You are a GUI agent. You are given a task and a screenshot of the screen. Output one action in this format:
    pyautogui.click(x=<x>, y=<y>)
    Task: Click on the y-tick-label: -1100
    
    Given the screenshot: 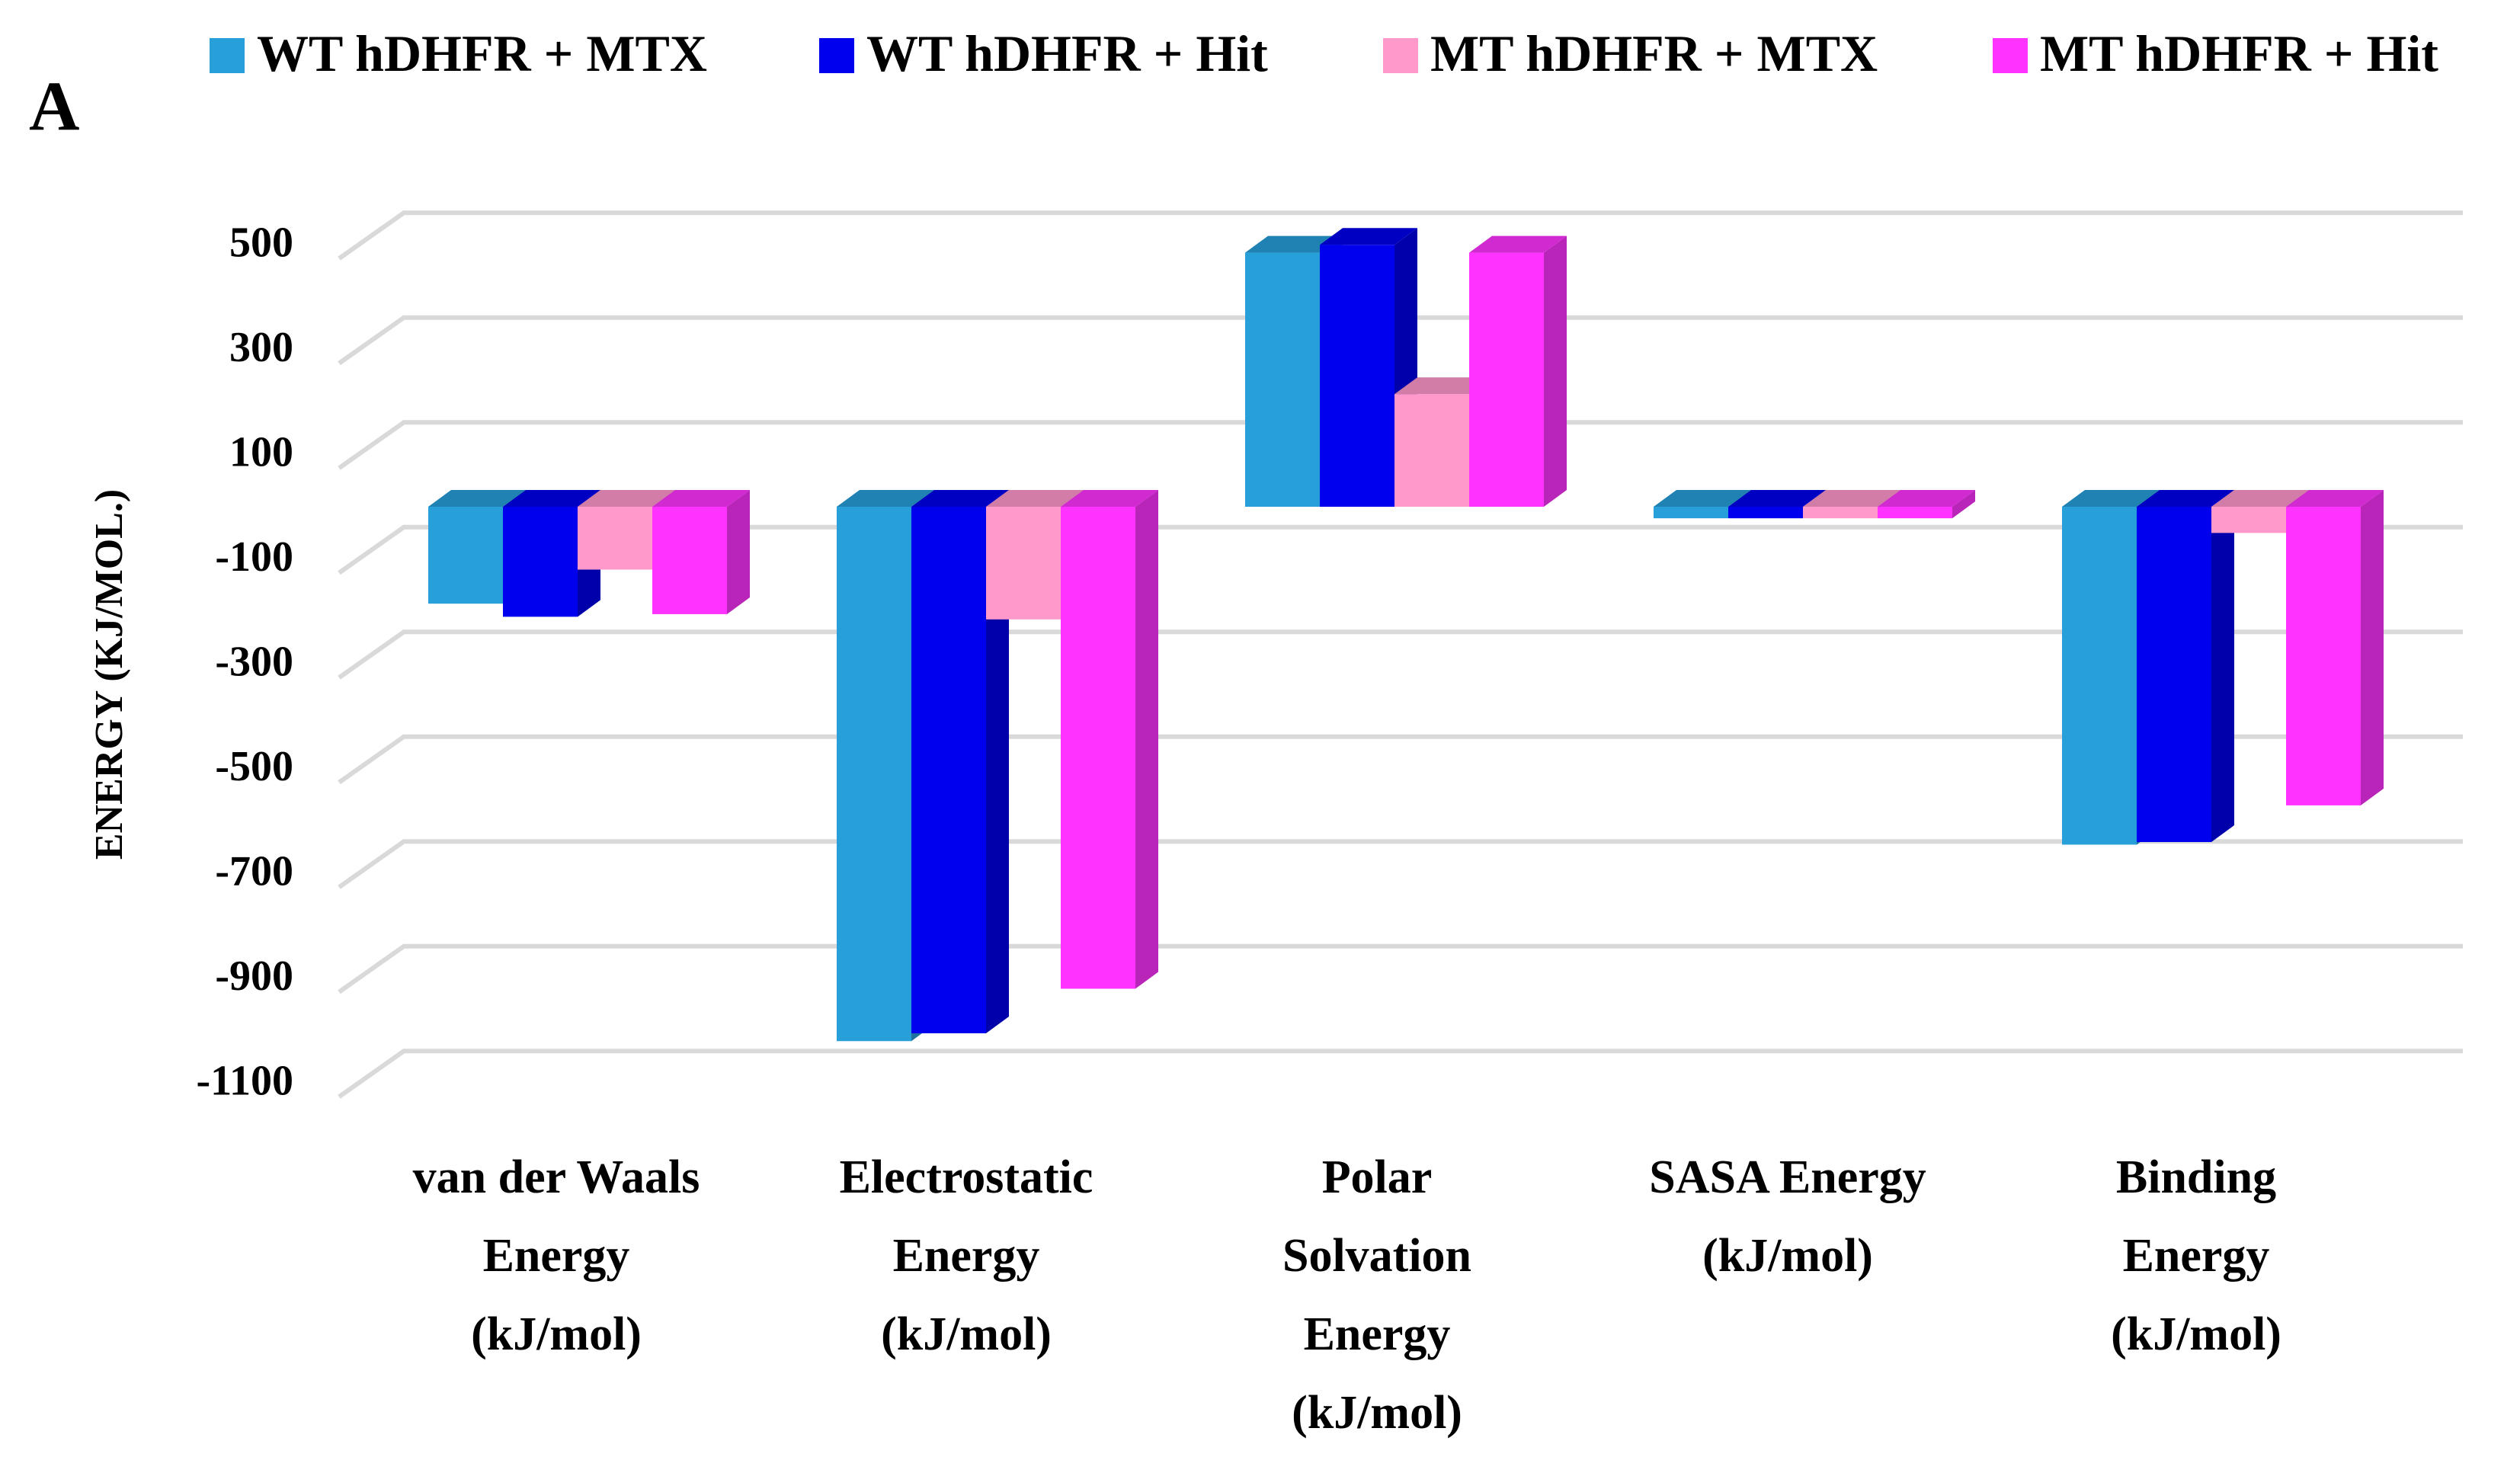 What is the action you would take?
    pyautogui.click(x=244, y=1080)
    